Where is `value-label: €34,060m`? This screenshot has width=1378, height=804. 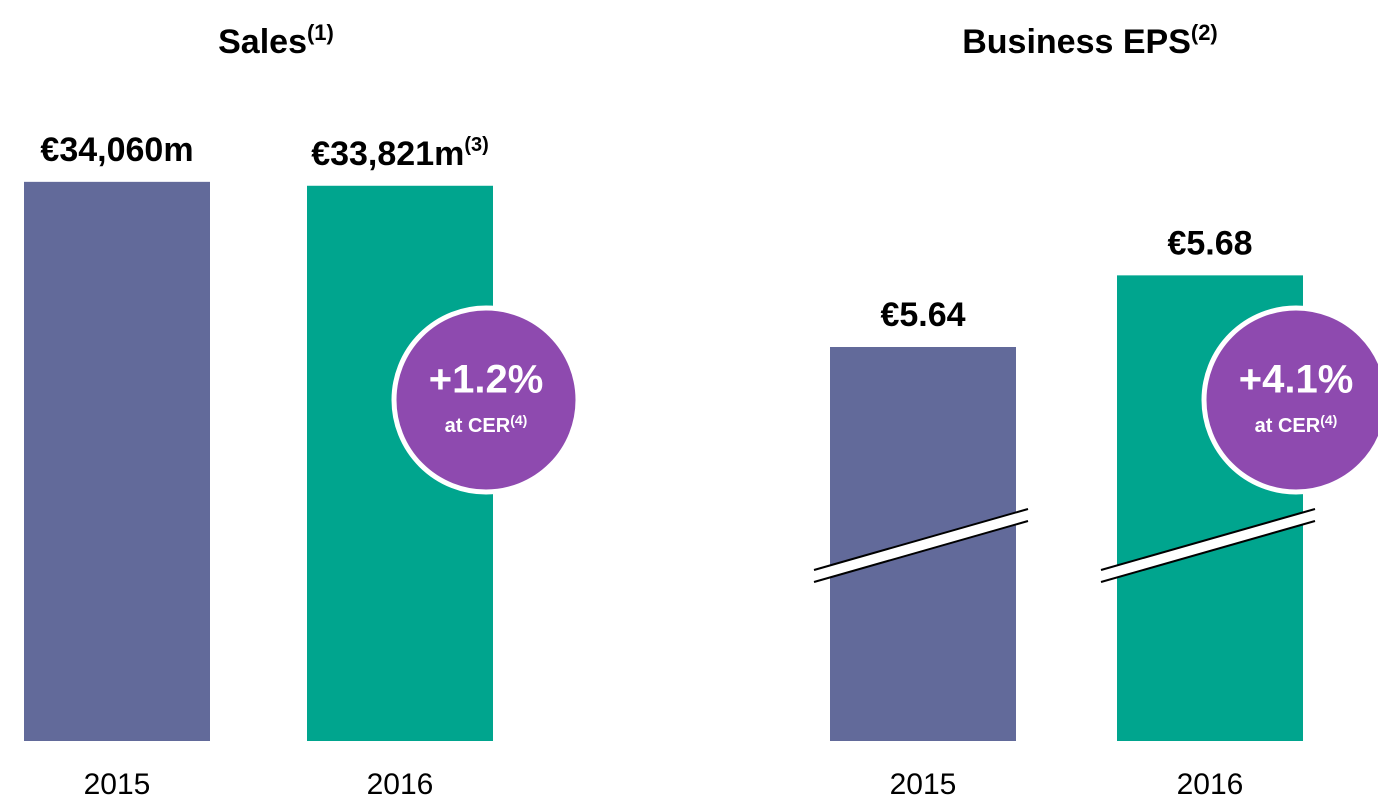 value-label: €34,060m is located at coordinates (116, 150).